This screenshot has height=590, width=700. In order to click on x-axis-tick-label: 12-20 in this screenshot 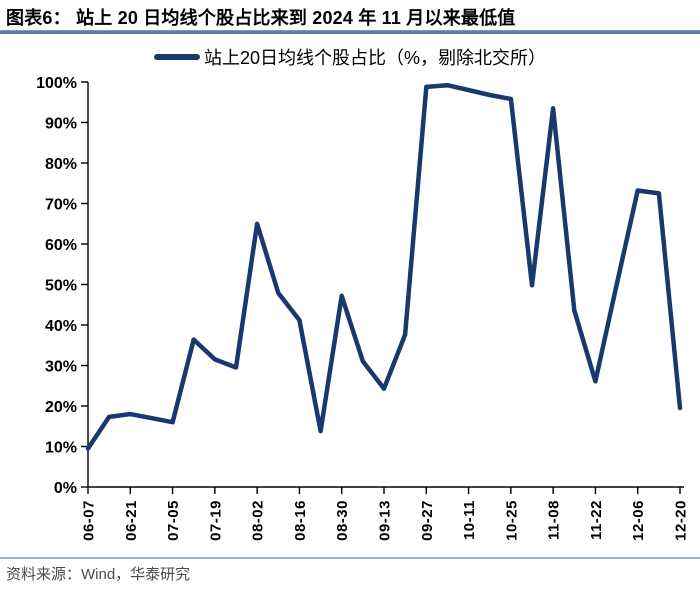, I will do `click(681, 520)`.